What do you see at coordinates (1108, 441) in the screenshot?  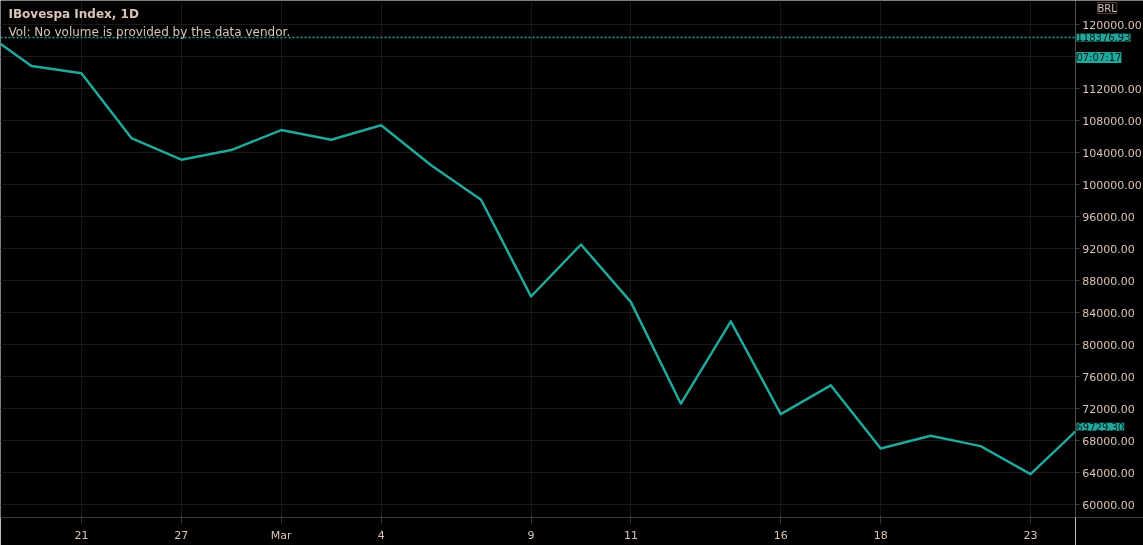 I see `y-tick-label: 68000.00` at bounding box center [1108, 441].